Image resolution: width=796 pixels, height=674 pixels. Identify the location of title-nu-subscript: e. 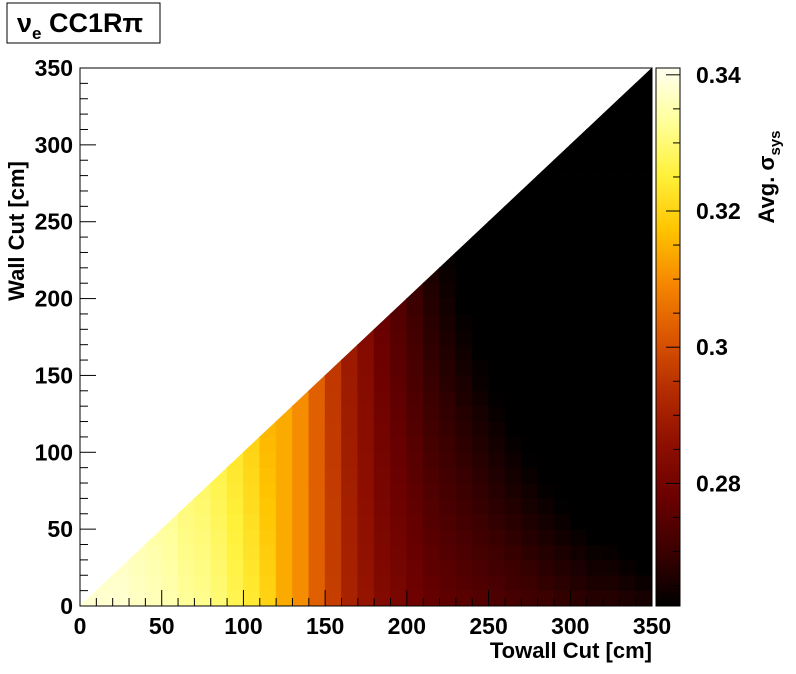
(36, 33).